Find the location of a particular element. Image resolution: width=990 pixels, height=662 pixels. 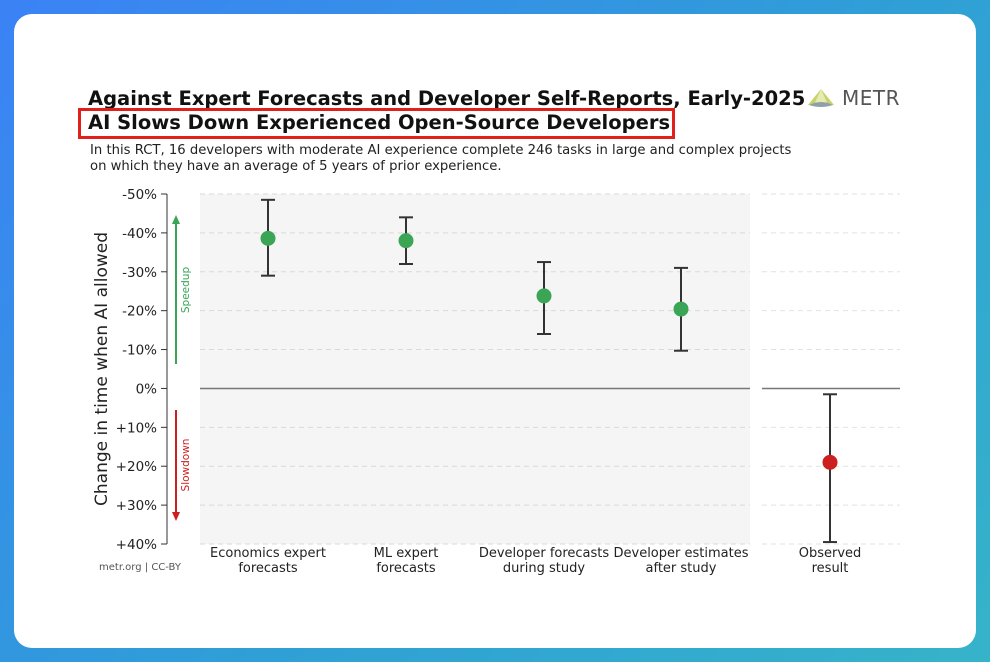

speedup-arrow-head is located at coordinates (176, 219).